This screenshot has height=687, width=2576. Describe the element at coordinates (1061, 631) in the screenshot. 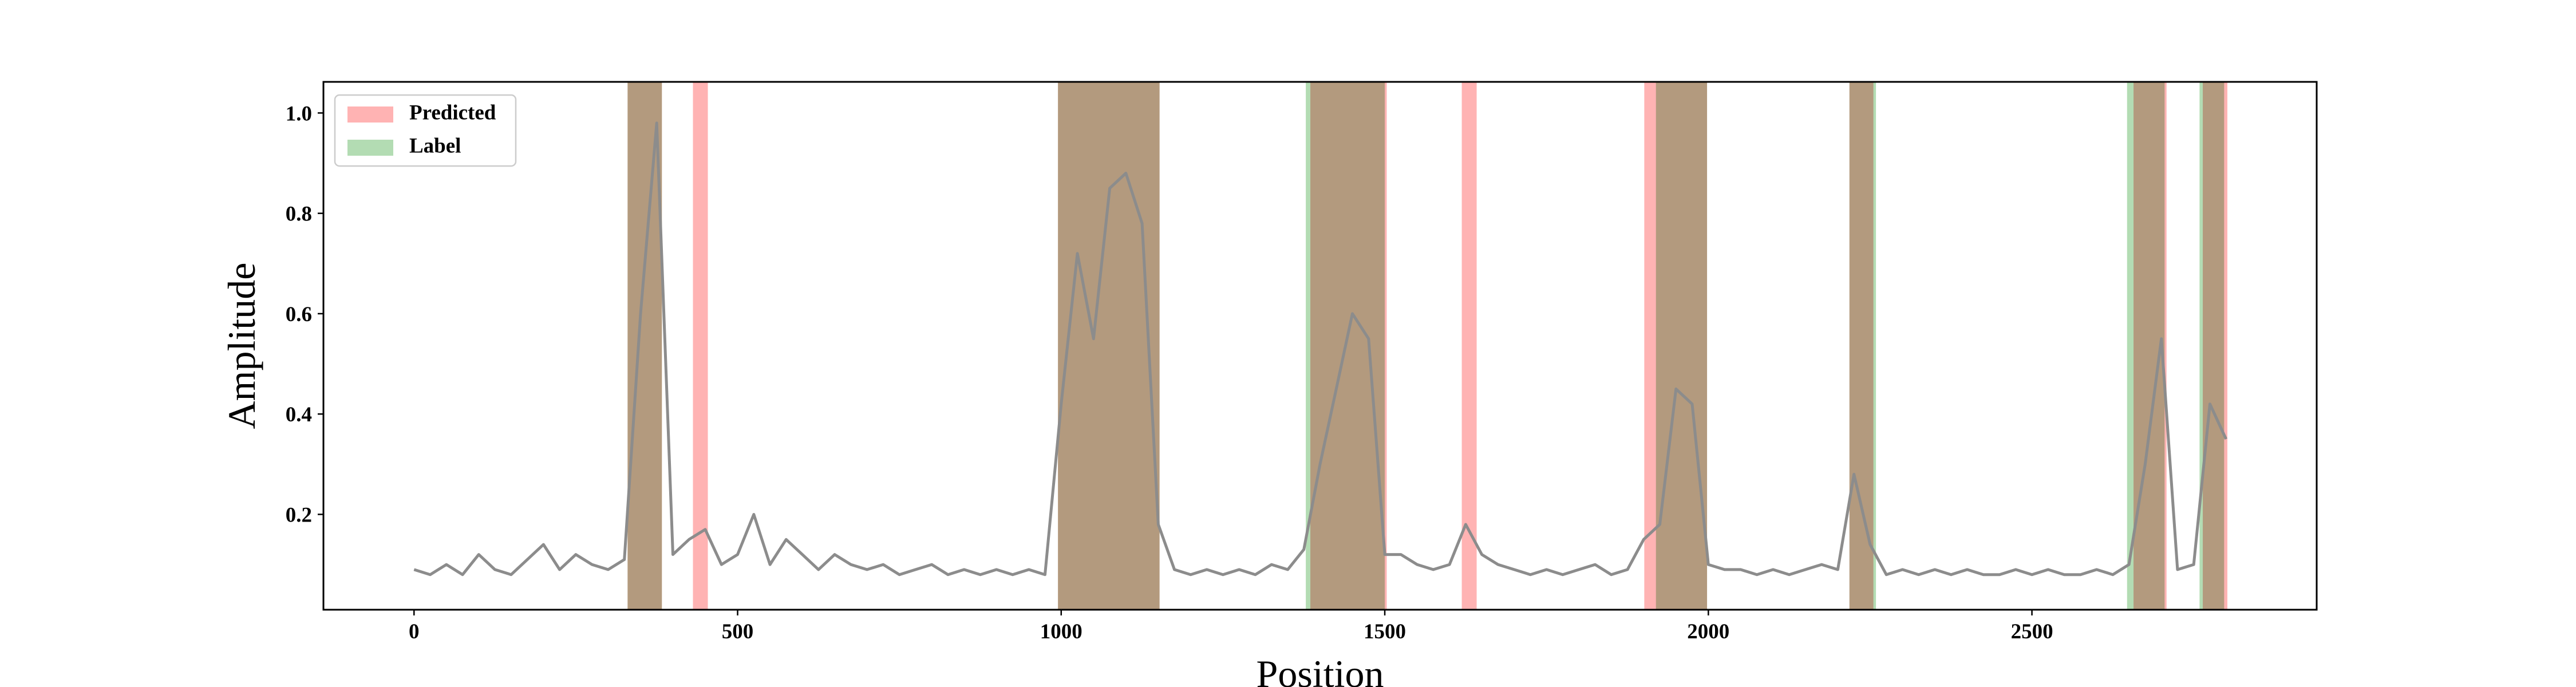

I see `x-tick-label: 1000` at that location.